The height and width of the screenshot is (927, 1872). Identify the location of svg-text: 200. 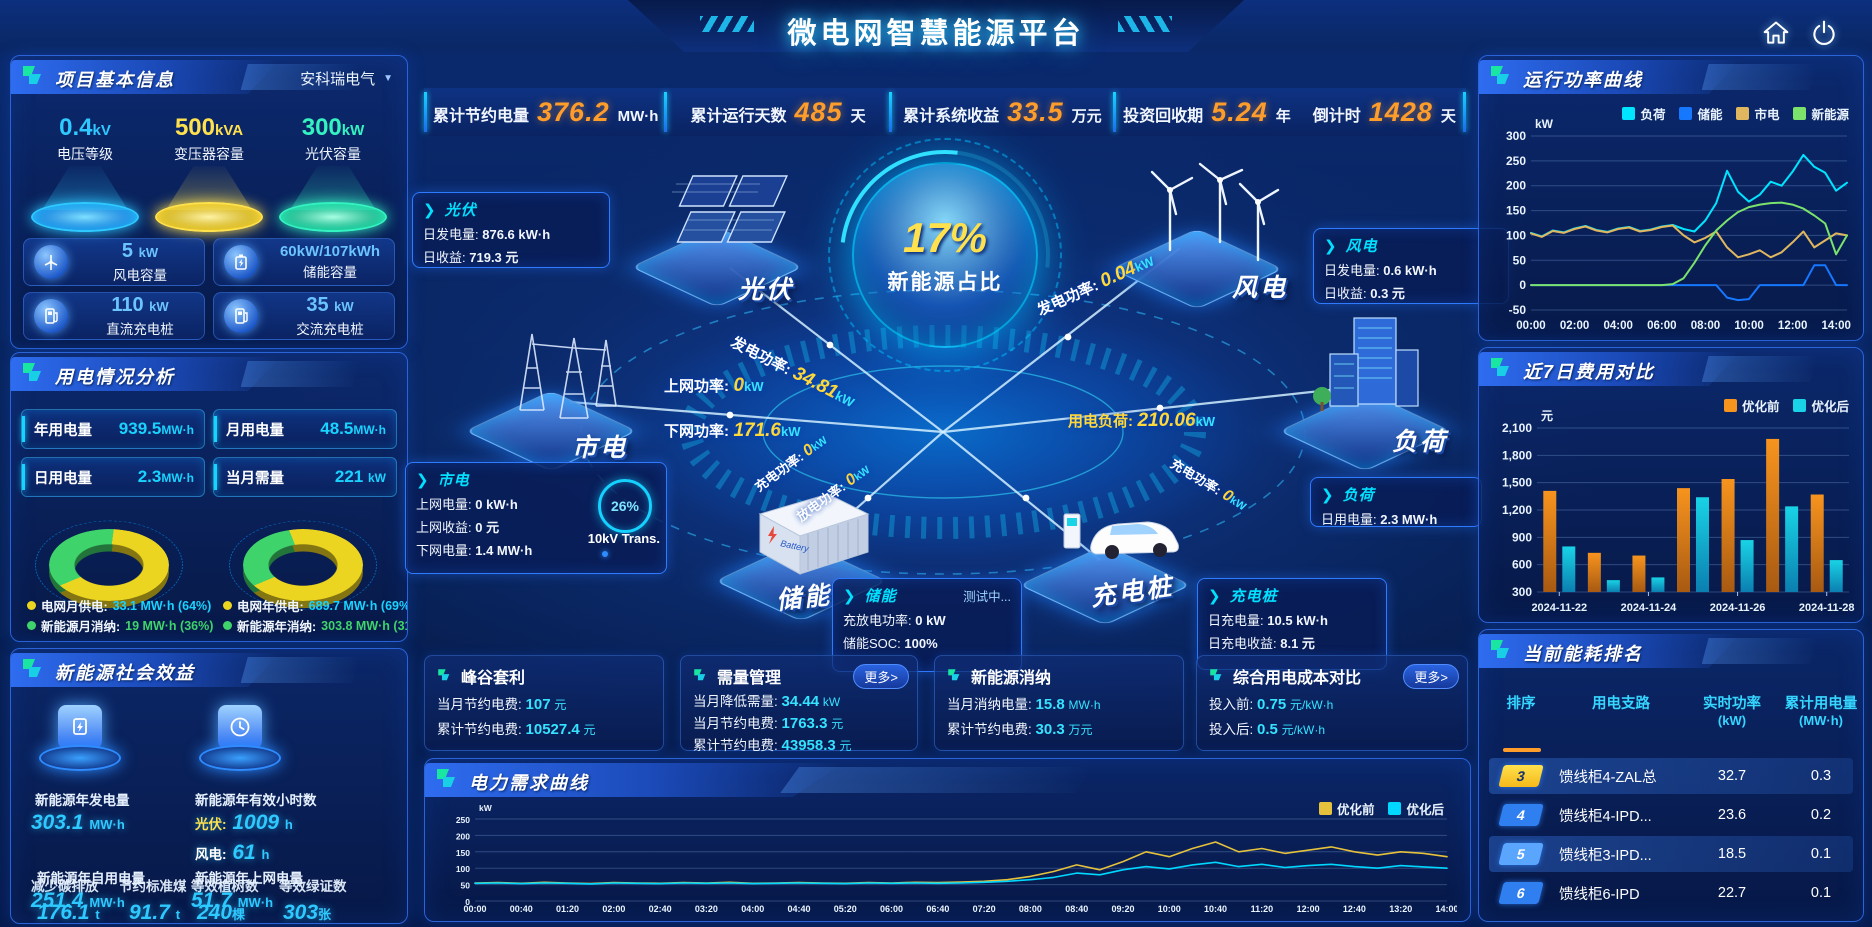
(463, 836).